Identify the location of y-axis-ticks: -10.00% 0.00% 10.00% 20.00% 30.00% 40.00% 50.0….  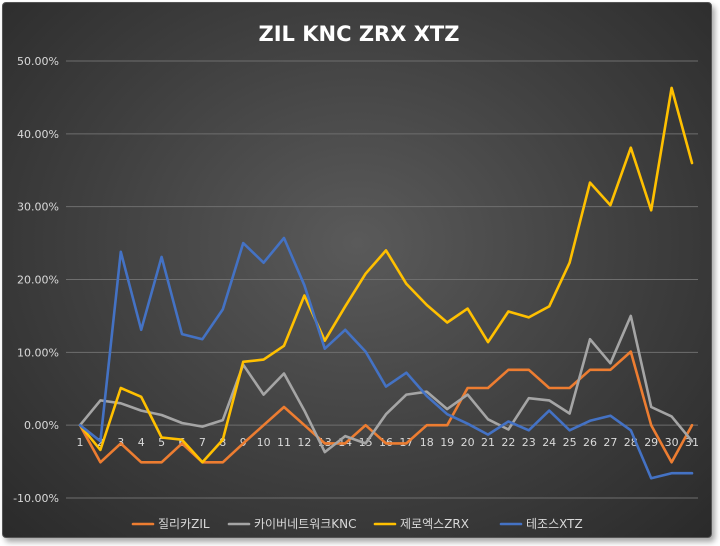
(36, 280).